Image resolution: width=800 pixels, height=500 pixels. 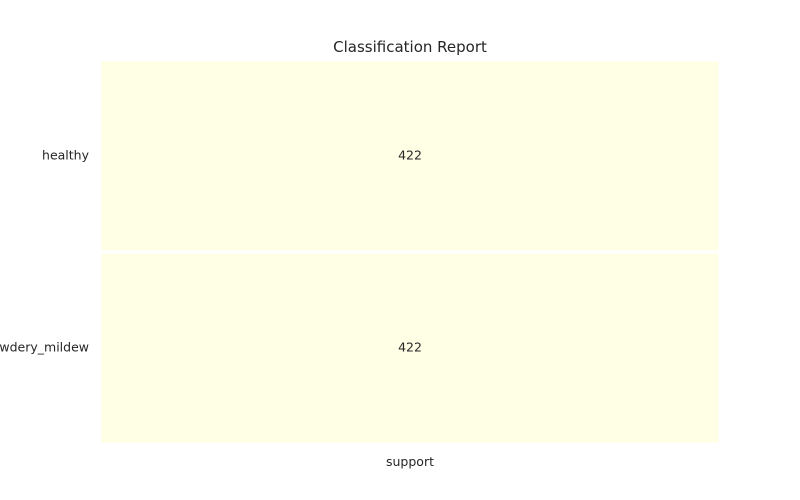 What do you see at coordinates (44, 347) in the screenshot?
I see `y-tick-label: powdery_mildew` at bounding box center [44, 347].